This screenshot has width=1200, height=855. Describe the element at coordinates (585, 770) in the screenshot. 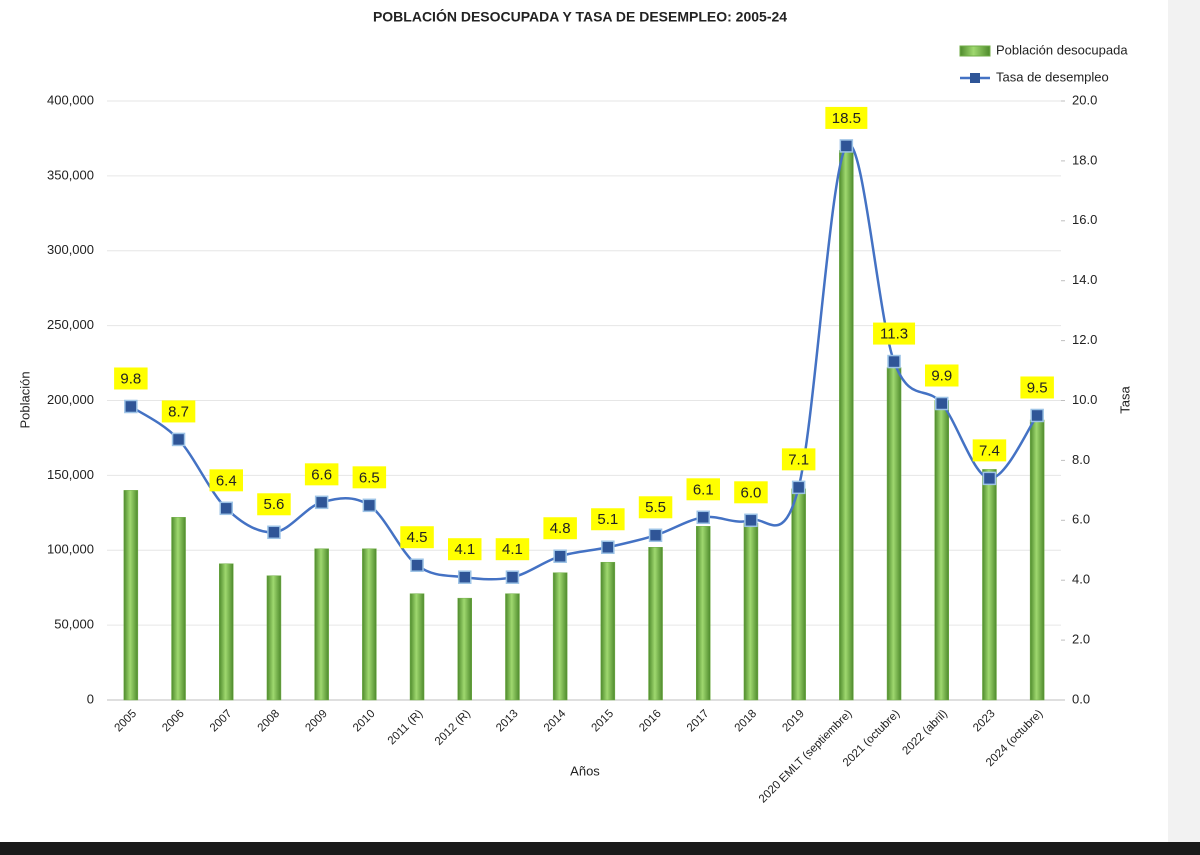

I see `x-axis-title: Años` at that location.